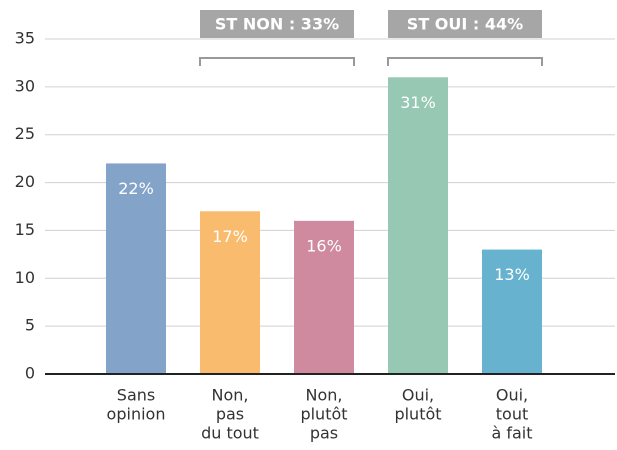  Describe the element at coordinates (25, 181) in the screenshot. I see `y-tick-label: 20` at that location.